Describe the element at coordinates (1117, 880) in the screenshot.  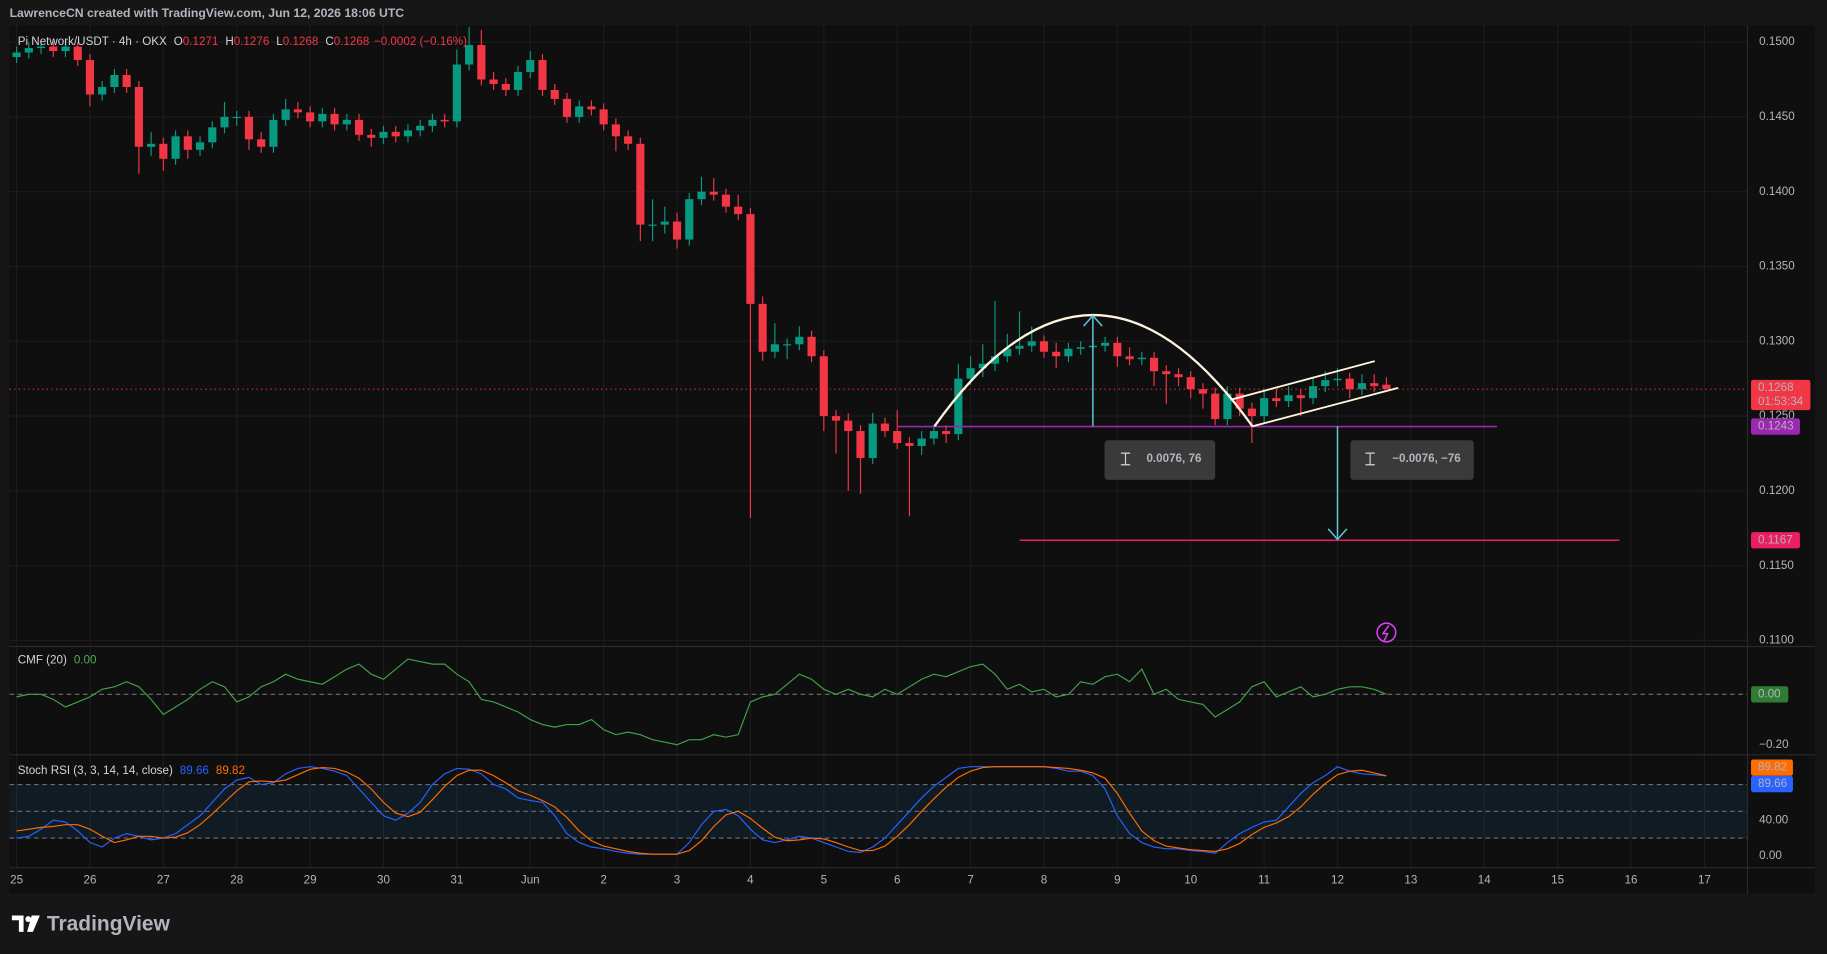
I see `x-tick-label: 9` at that location.